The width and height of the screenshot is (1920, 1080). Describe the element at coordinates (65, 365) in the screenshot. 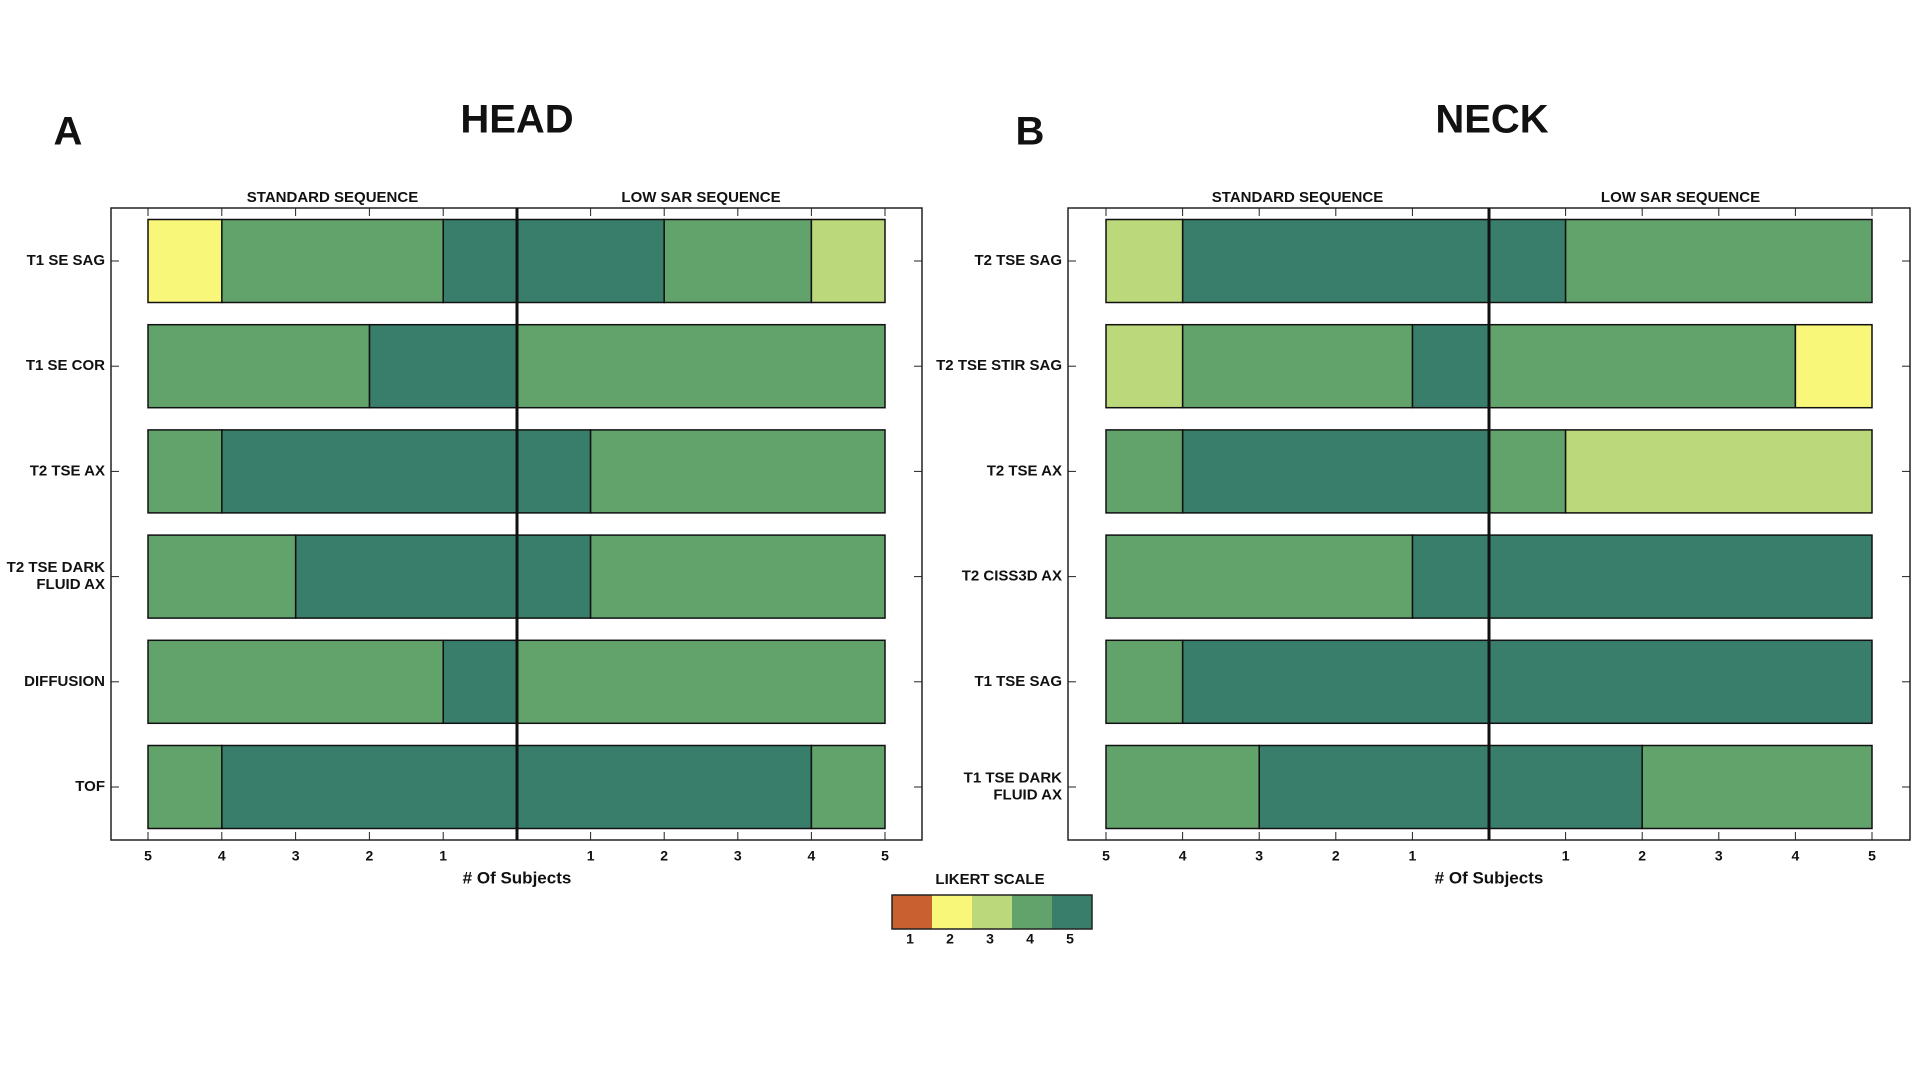

I see `y-tick-label: T1 SE COR` at that location.